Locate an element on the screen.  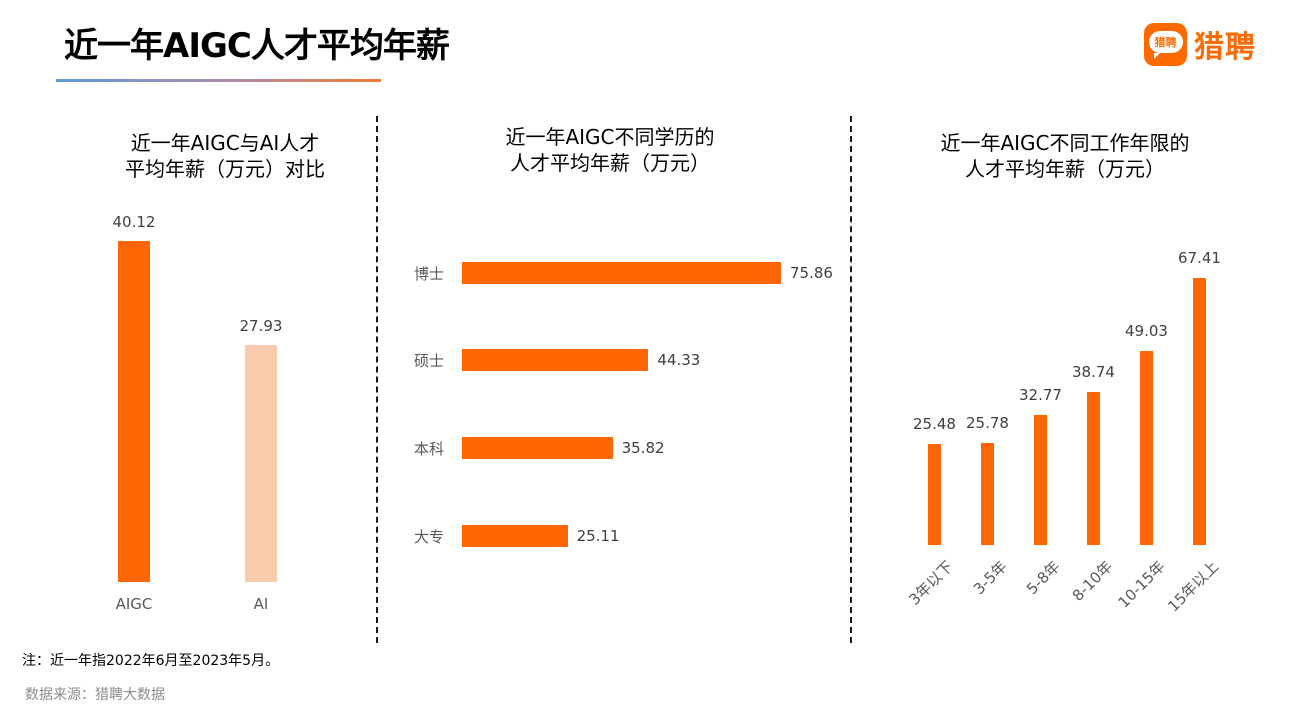
category-label: 5-8年 is located at coordinates (1043, 578).